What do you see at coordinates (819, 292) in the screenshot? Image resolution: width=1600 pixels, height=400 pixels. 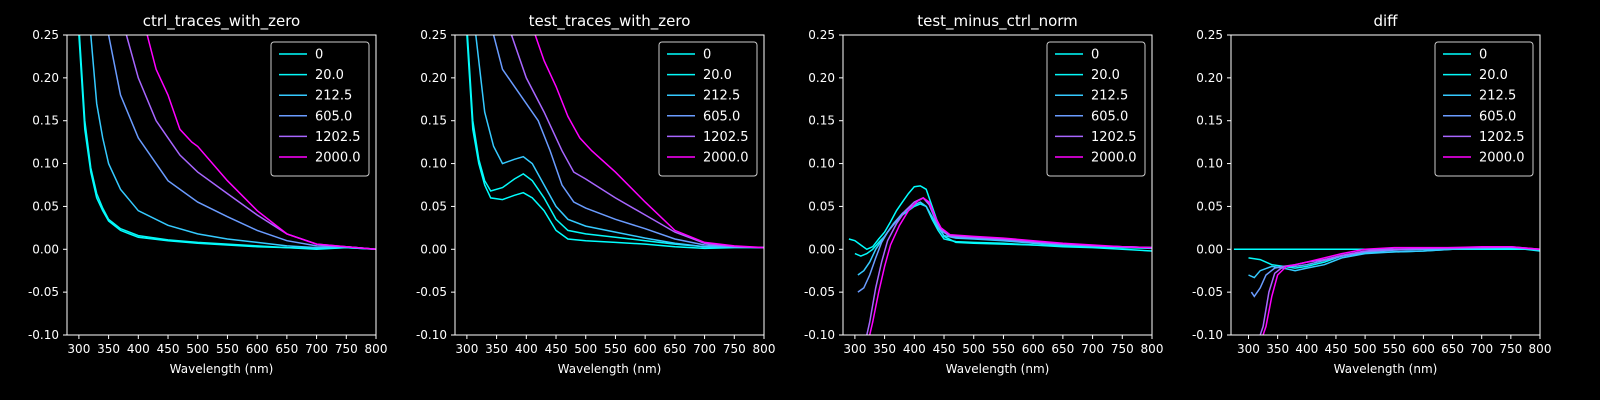 I see `y-tick-label: -0.05` at bounding box center [819, 292].